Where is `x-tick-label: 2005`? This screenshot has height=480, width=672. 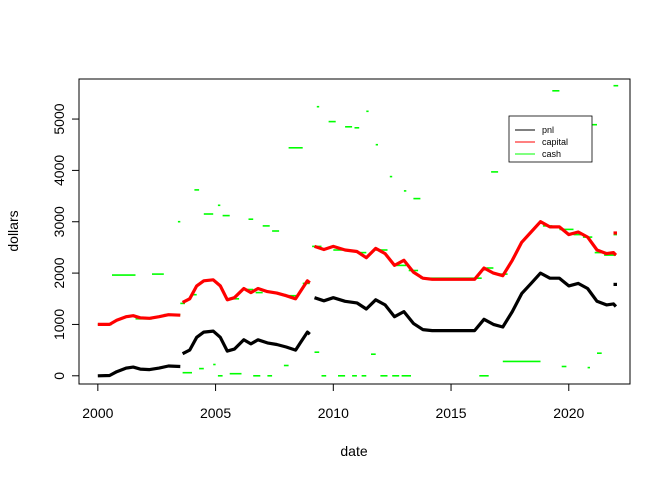
x-tick-label: 2005 is located at coordinates (215, 413).